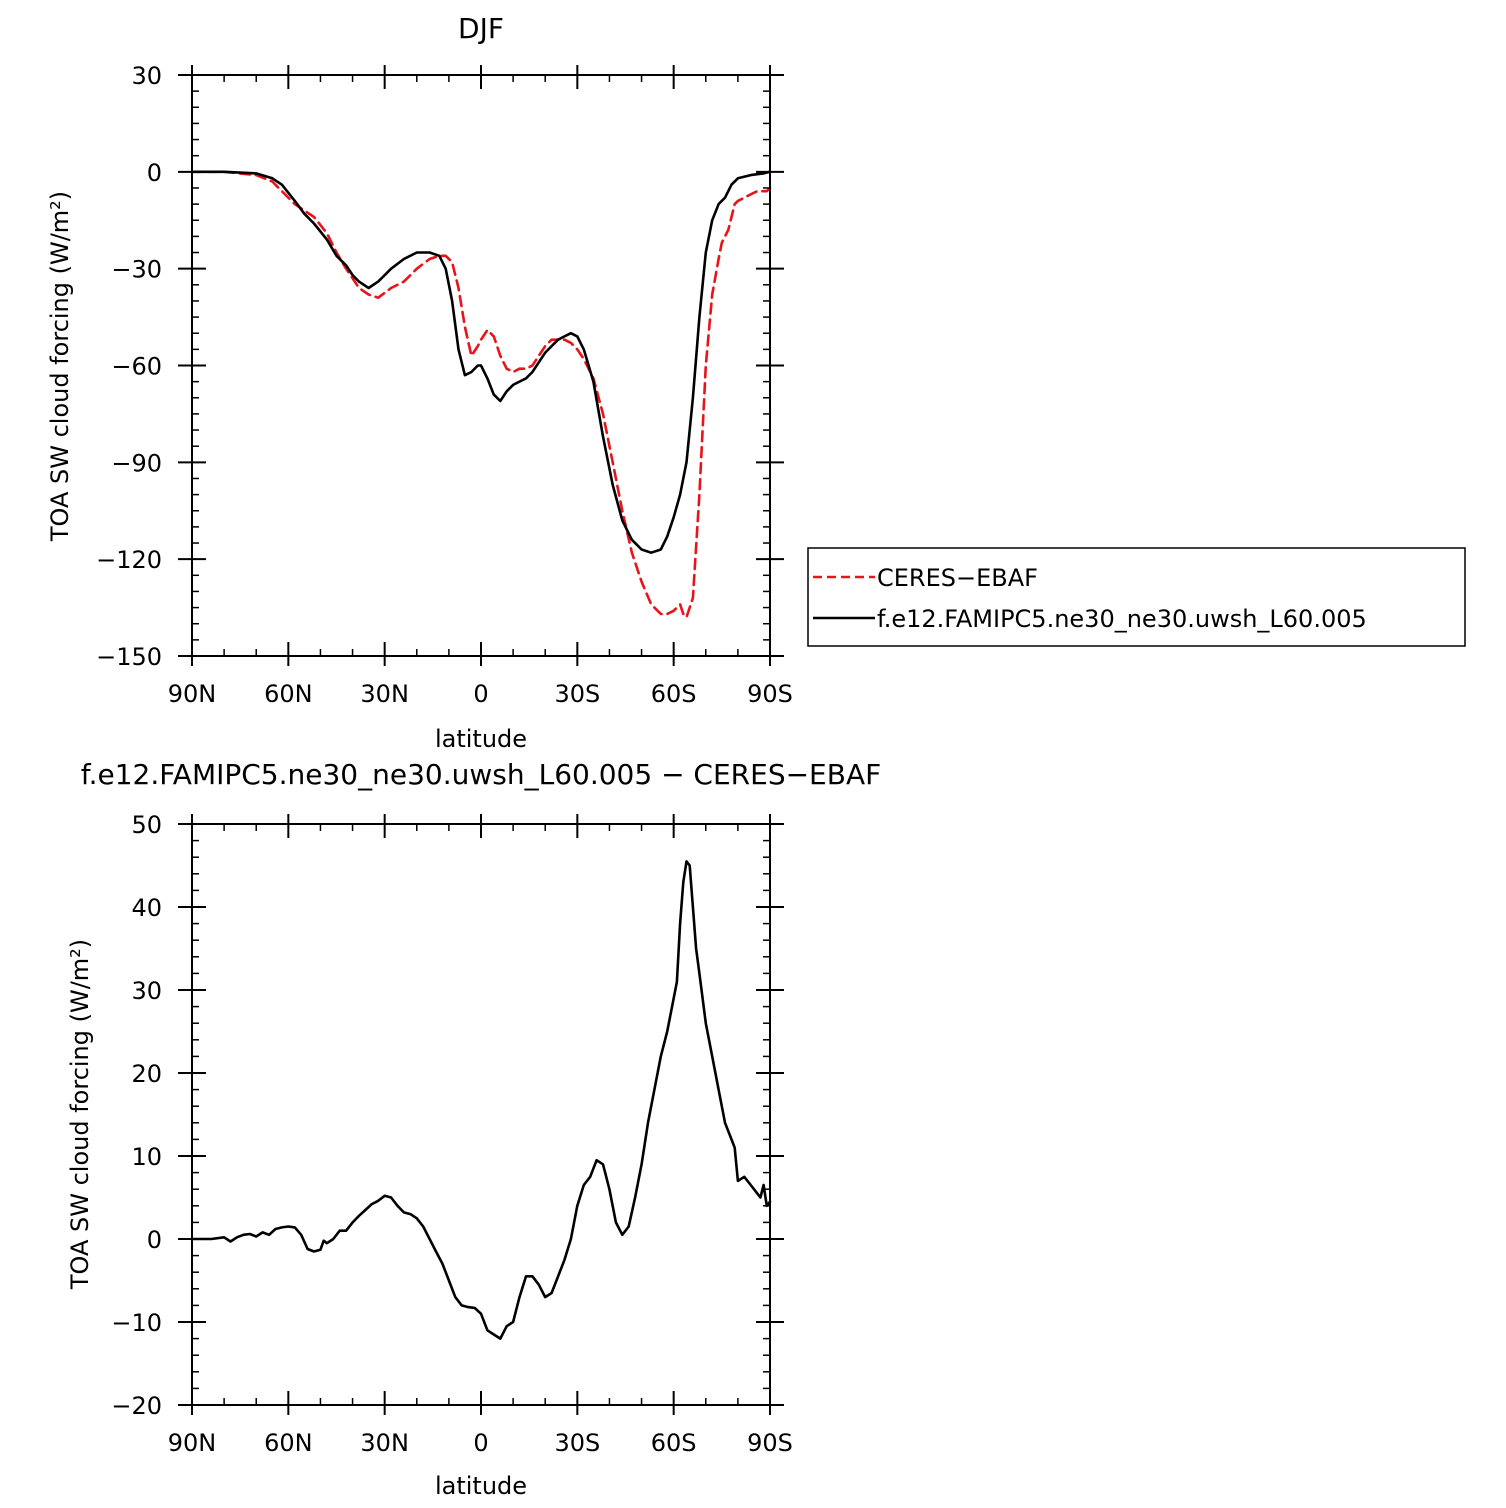  Describe the element at coordinates (146, 1074) in the screenshot. I see `y-tick-label: 20` at that location.